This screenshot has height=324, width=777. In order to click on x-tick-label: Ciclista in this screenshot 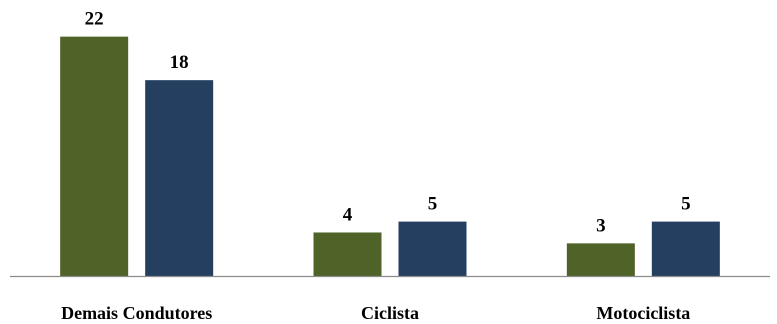, I will do `click(390, 313)`.